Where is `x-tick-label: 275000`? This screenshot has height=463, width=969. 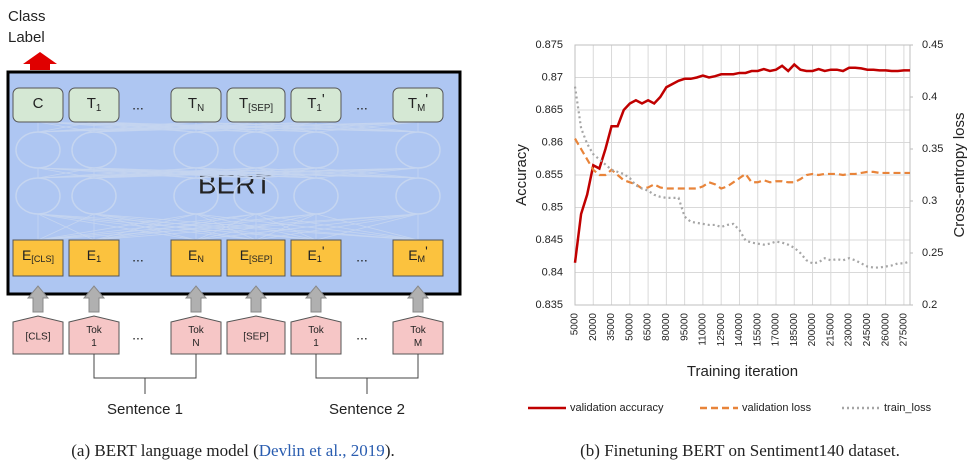 x-tick-label: 275000 is located at coordinates (904, 330).